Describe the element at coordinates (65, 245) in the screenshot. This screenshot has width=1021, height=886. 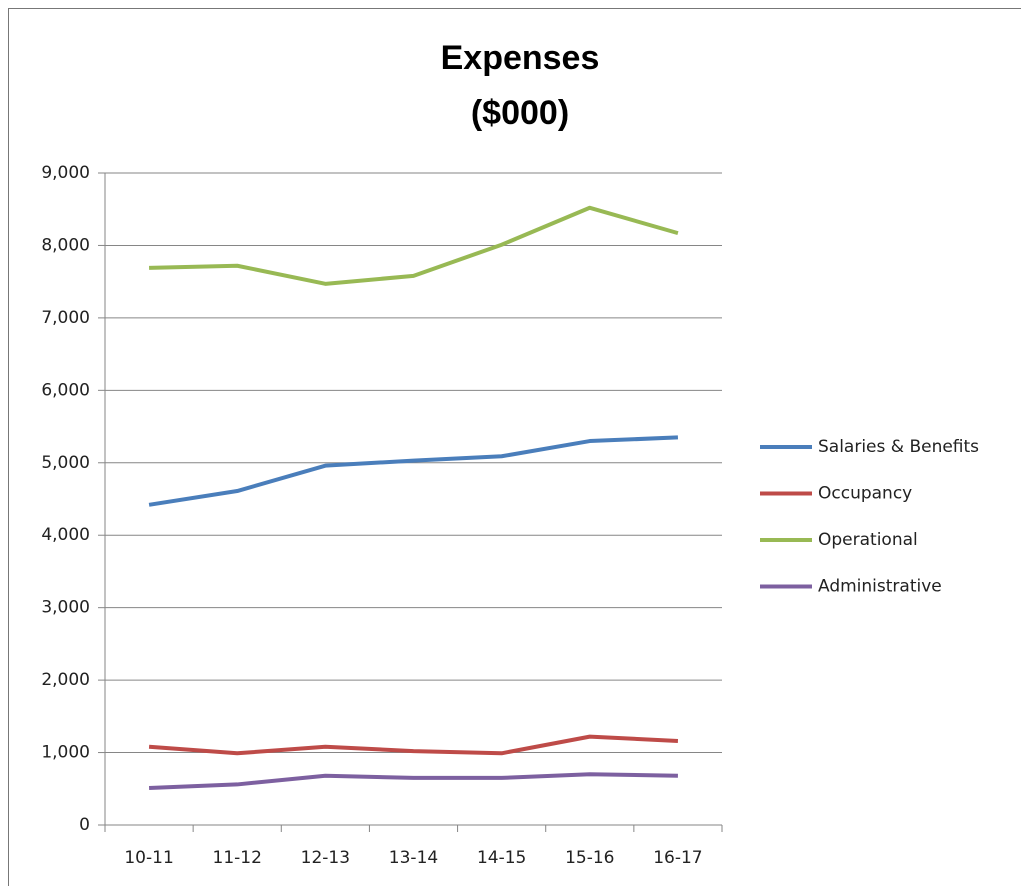
I see `y-tick-label: 8,000` at that location.